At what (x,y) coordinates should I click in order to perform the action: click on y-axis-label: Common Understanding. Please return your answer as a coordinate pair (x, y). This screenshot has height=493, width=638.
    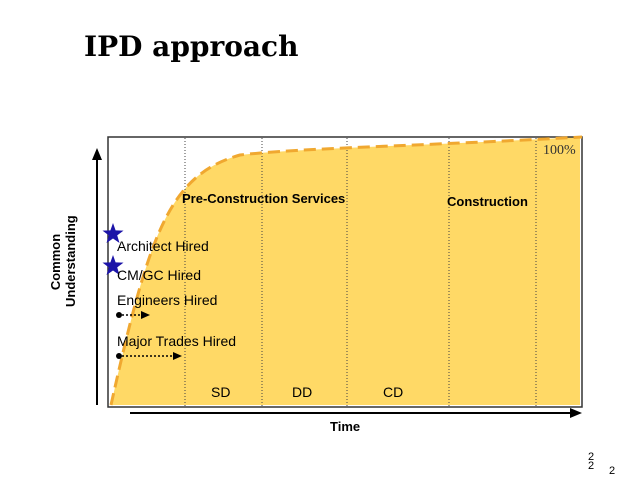
    Looking at the image, I should click on (63, 261).